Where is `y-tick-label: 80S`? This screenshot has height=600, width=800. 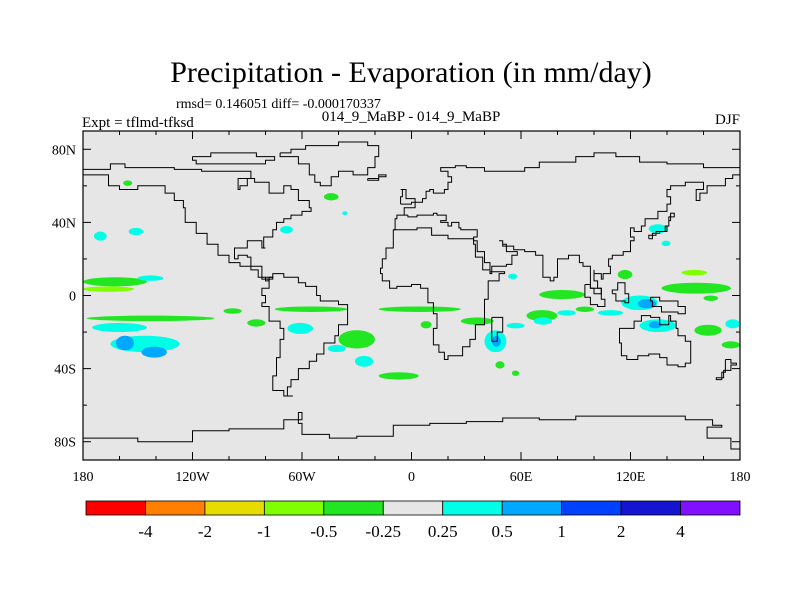 y-tick-label: 80S is located at coordinates (65, 443).